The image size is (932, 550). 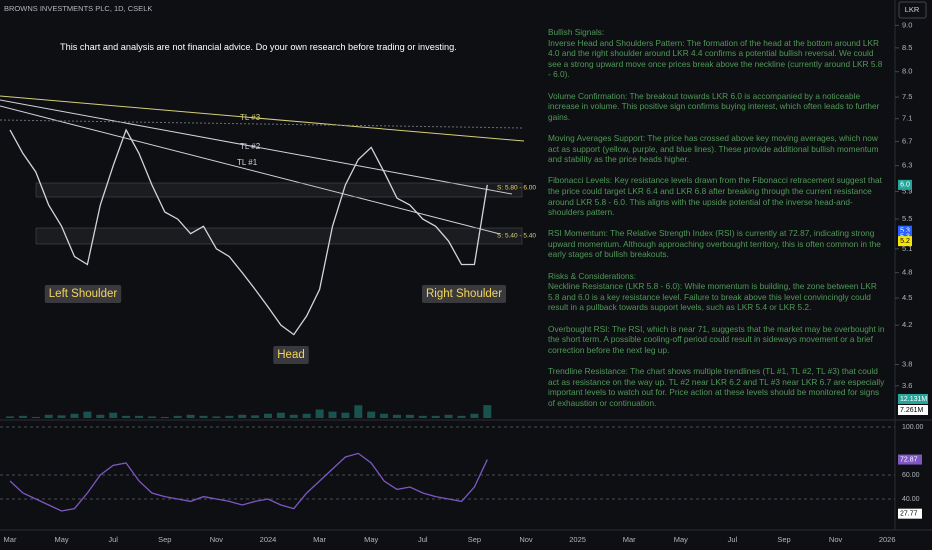 I want to click on trendline-label: TL #3, so click(x=250, y=117).